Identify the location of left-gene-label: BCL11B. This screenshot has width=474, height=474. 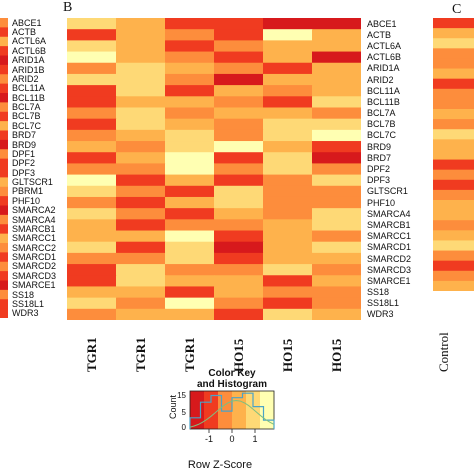
(28, 97).